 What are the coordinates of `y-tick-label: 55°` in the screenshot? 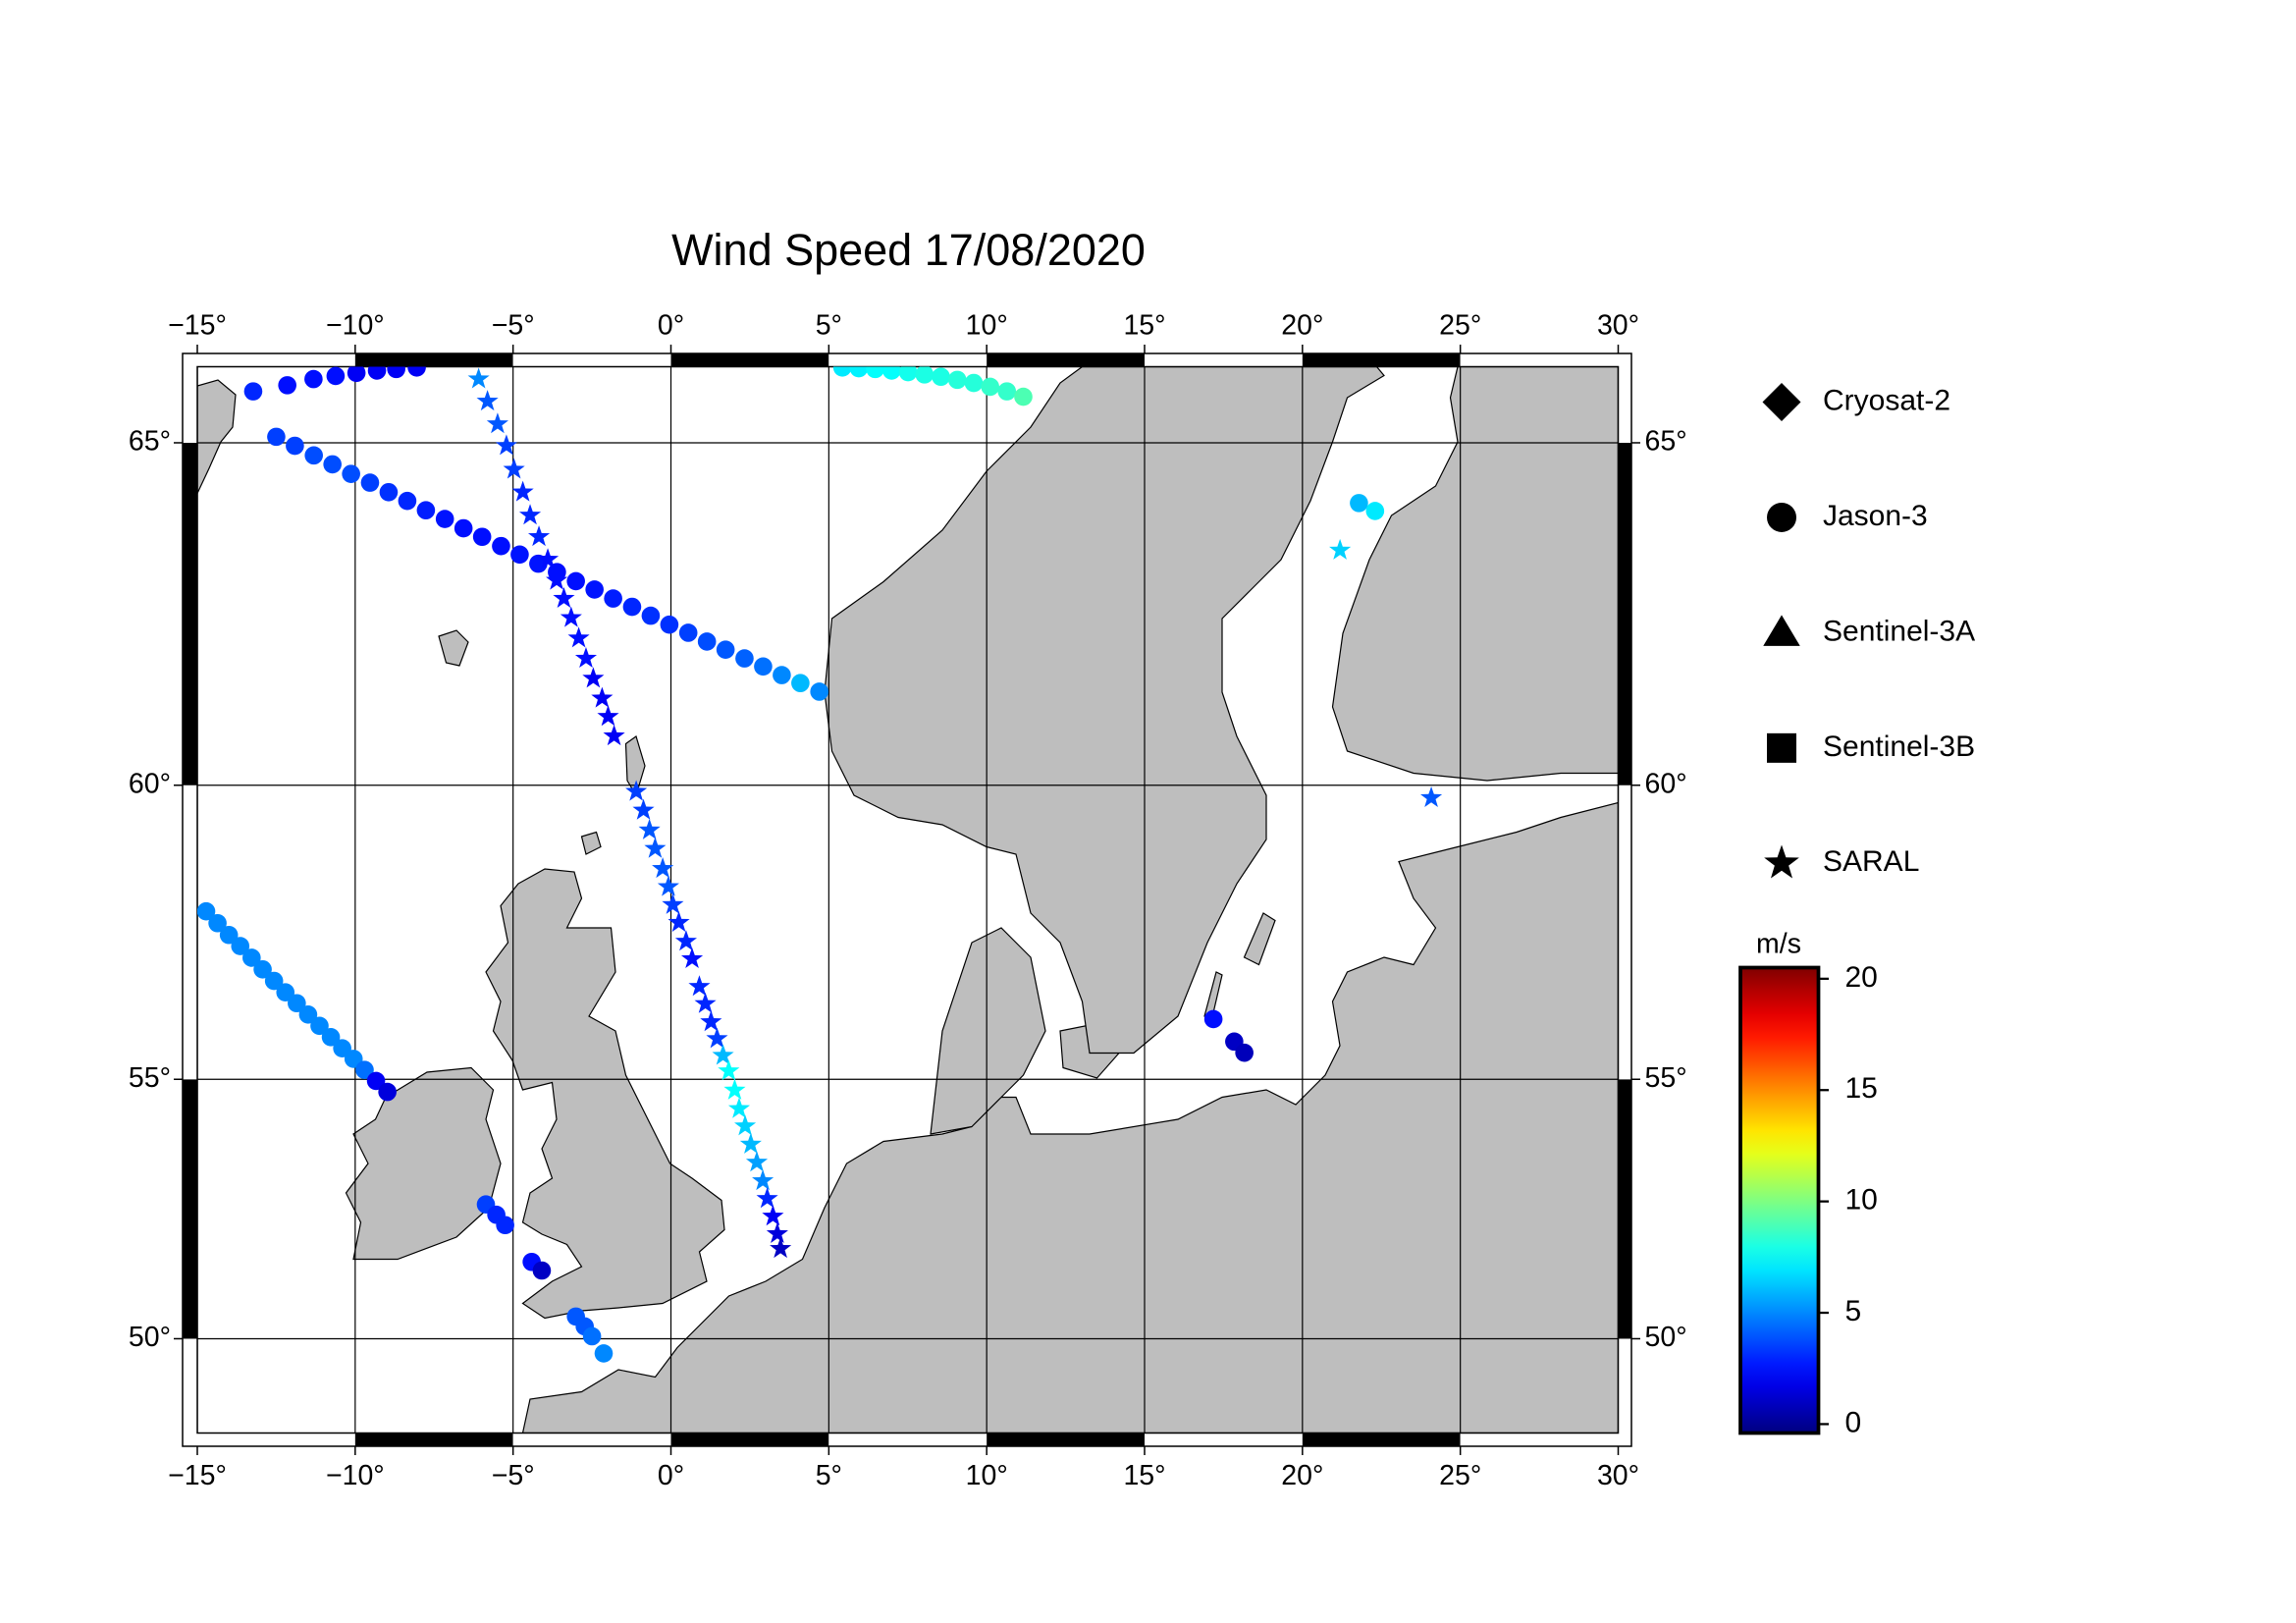 It's located at (1666, 1078).